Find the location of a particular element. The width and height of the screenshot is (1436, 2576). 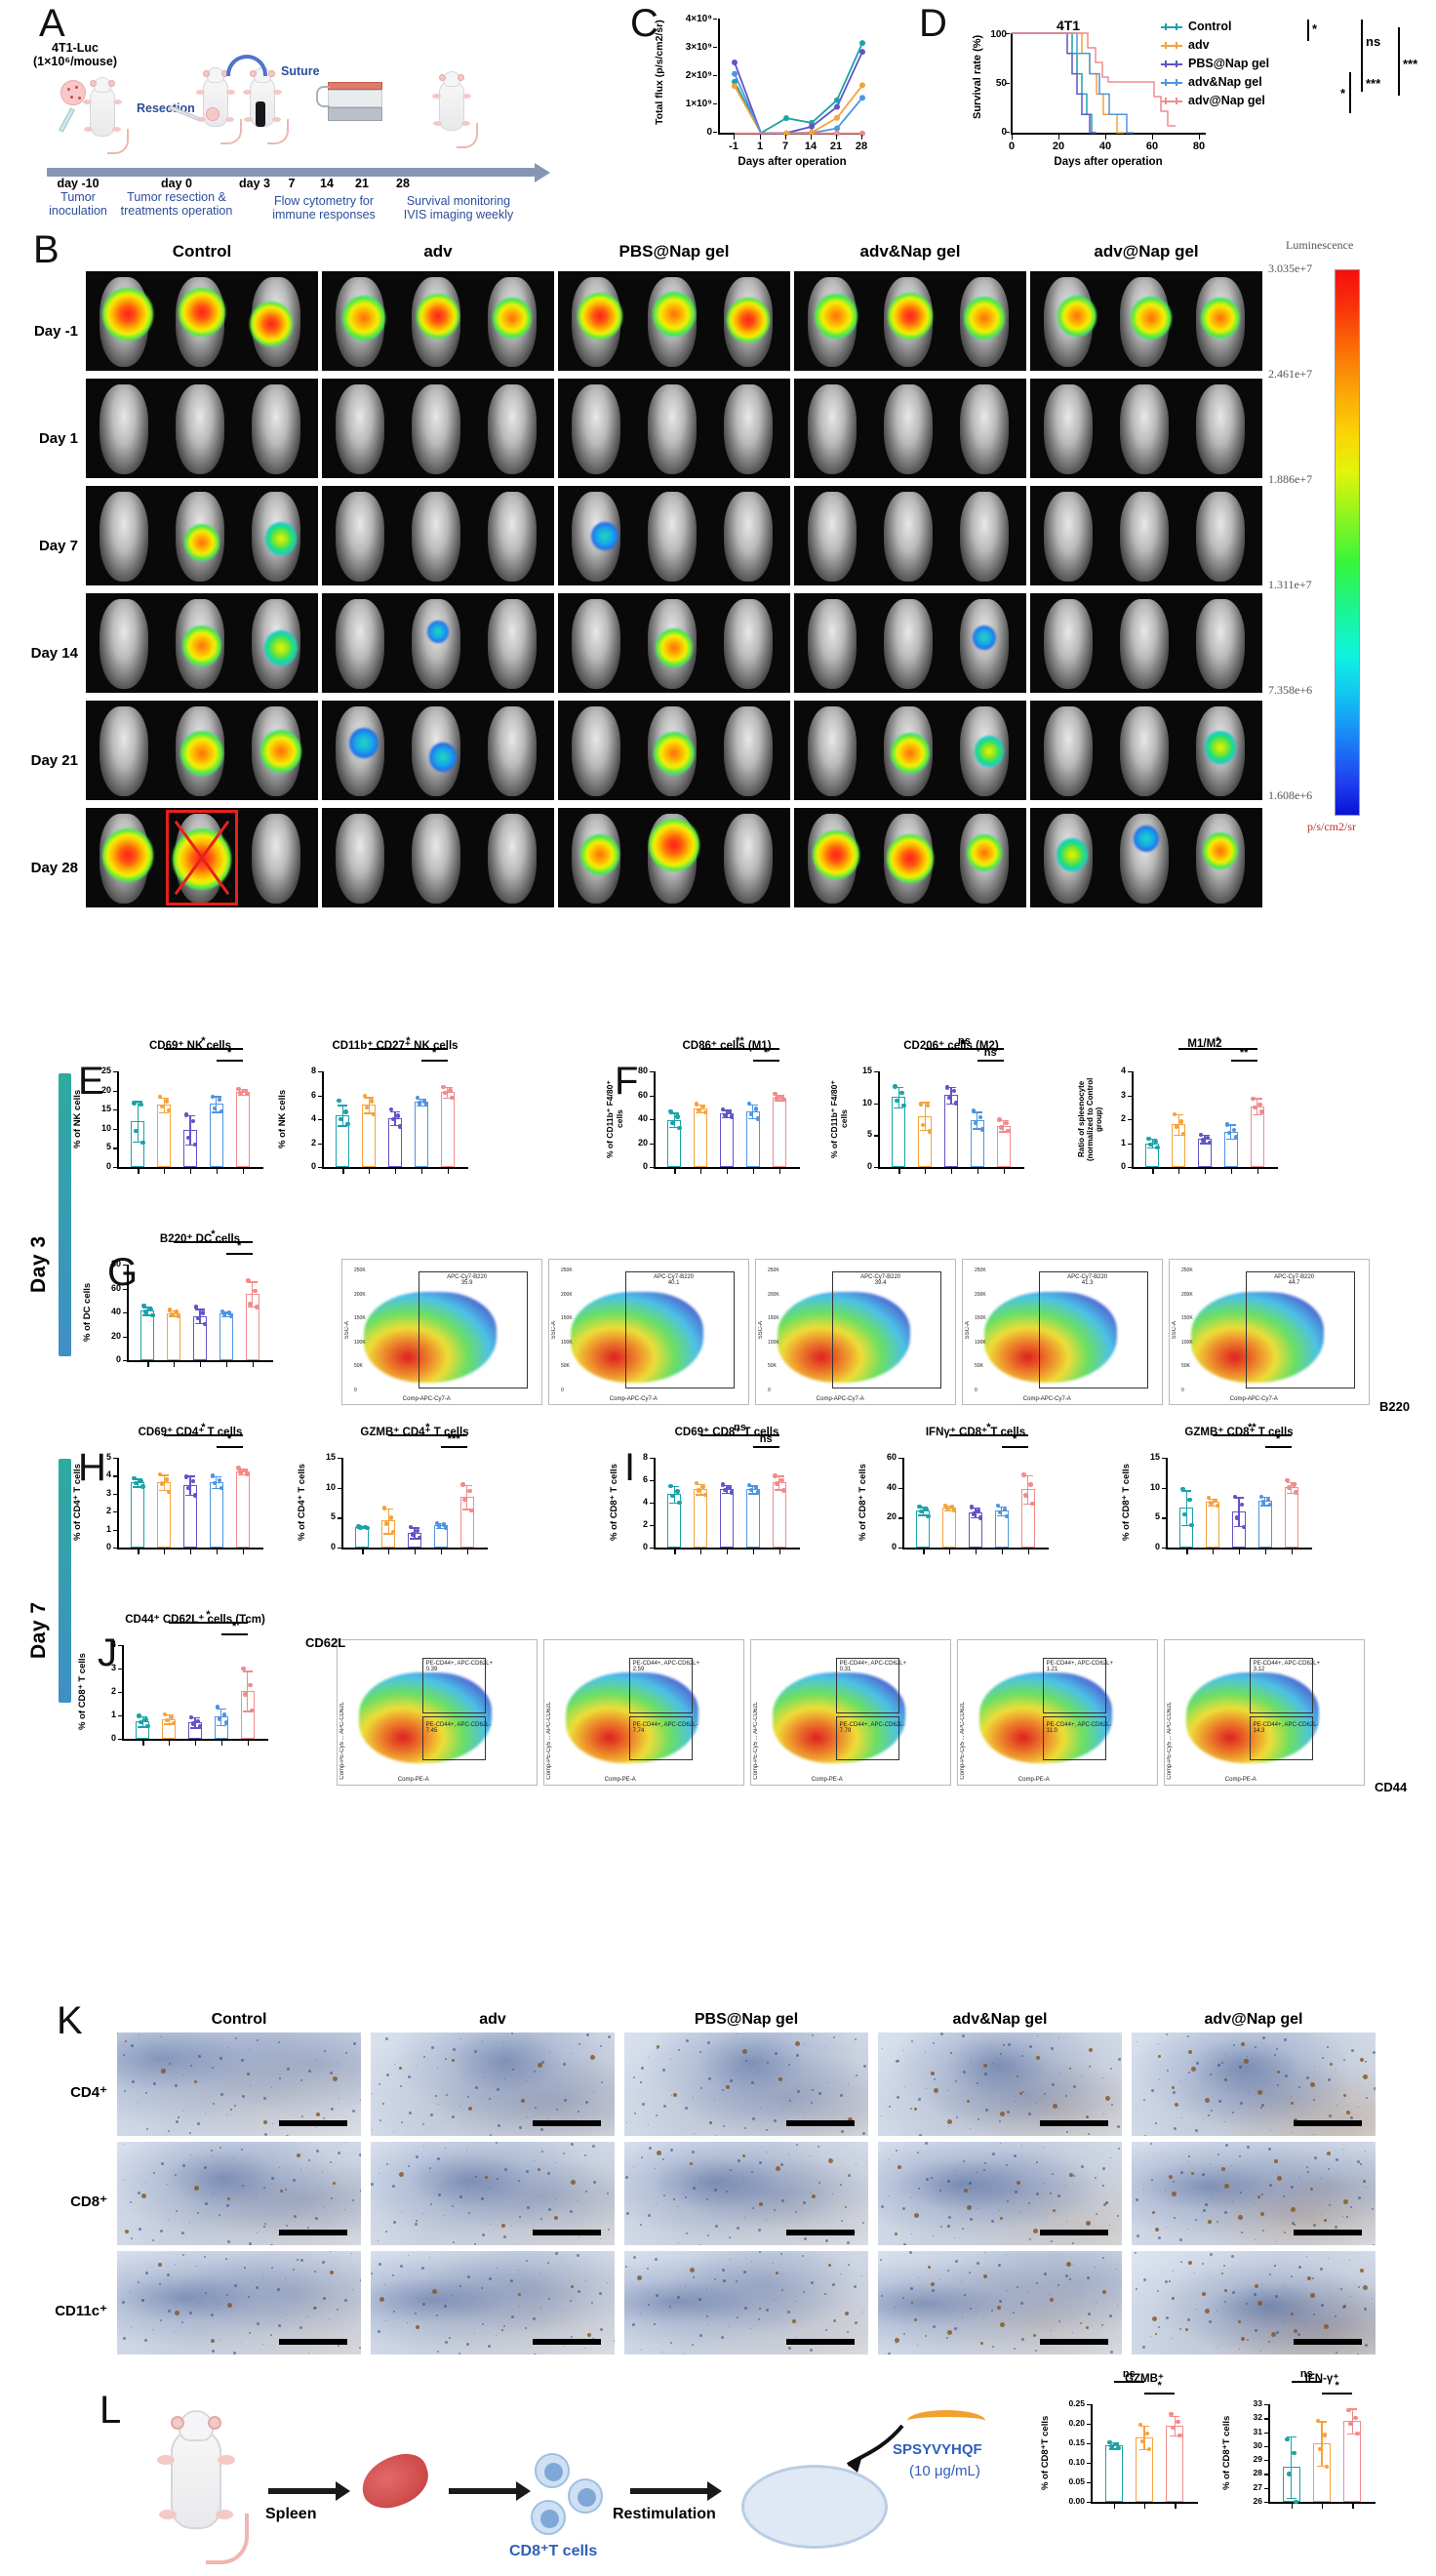

flow-x-axis-label: Comp-APC-Cy7-A is located at coordinates (840, 1399).